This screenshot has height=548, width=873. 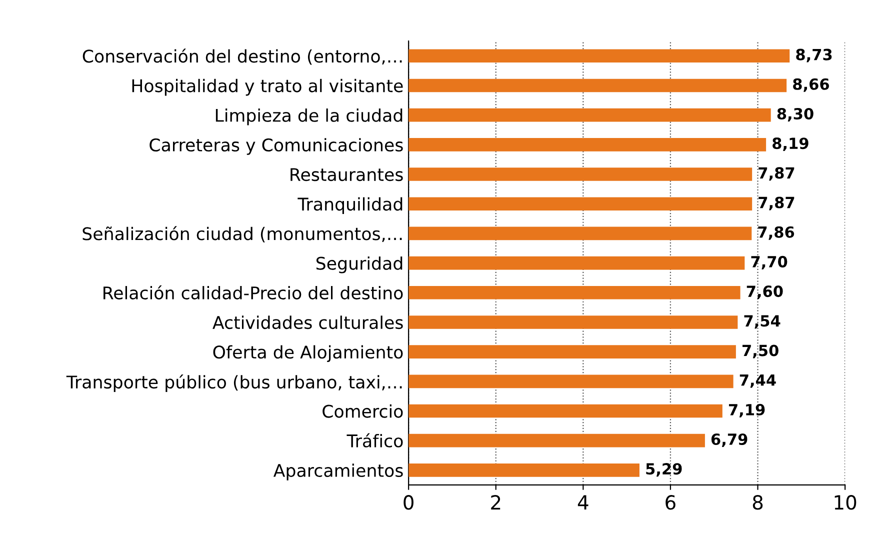 What do you see at coordinates (307, 323) in the screenshot?
I see `y-tick-label: Actividades culturales` at bounding box center [307, 323].